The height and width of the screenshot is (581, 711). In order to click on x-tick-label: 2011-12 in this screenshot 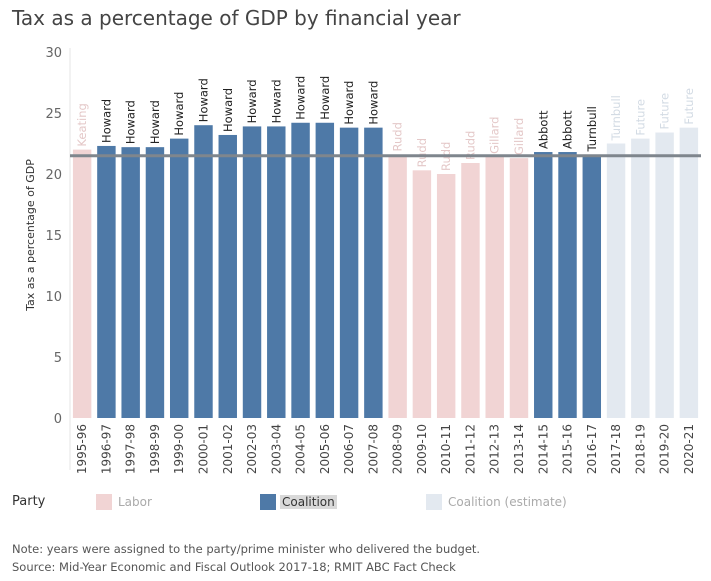, I will do `click(470, 449)`.